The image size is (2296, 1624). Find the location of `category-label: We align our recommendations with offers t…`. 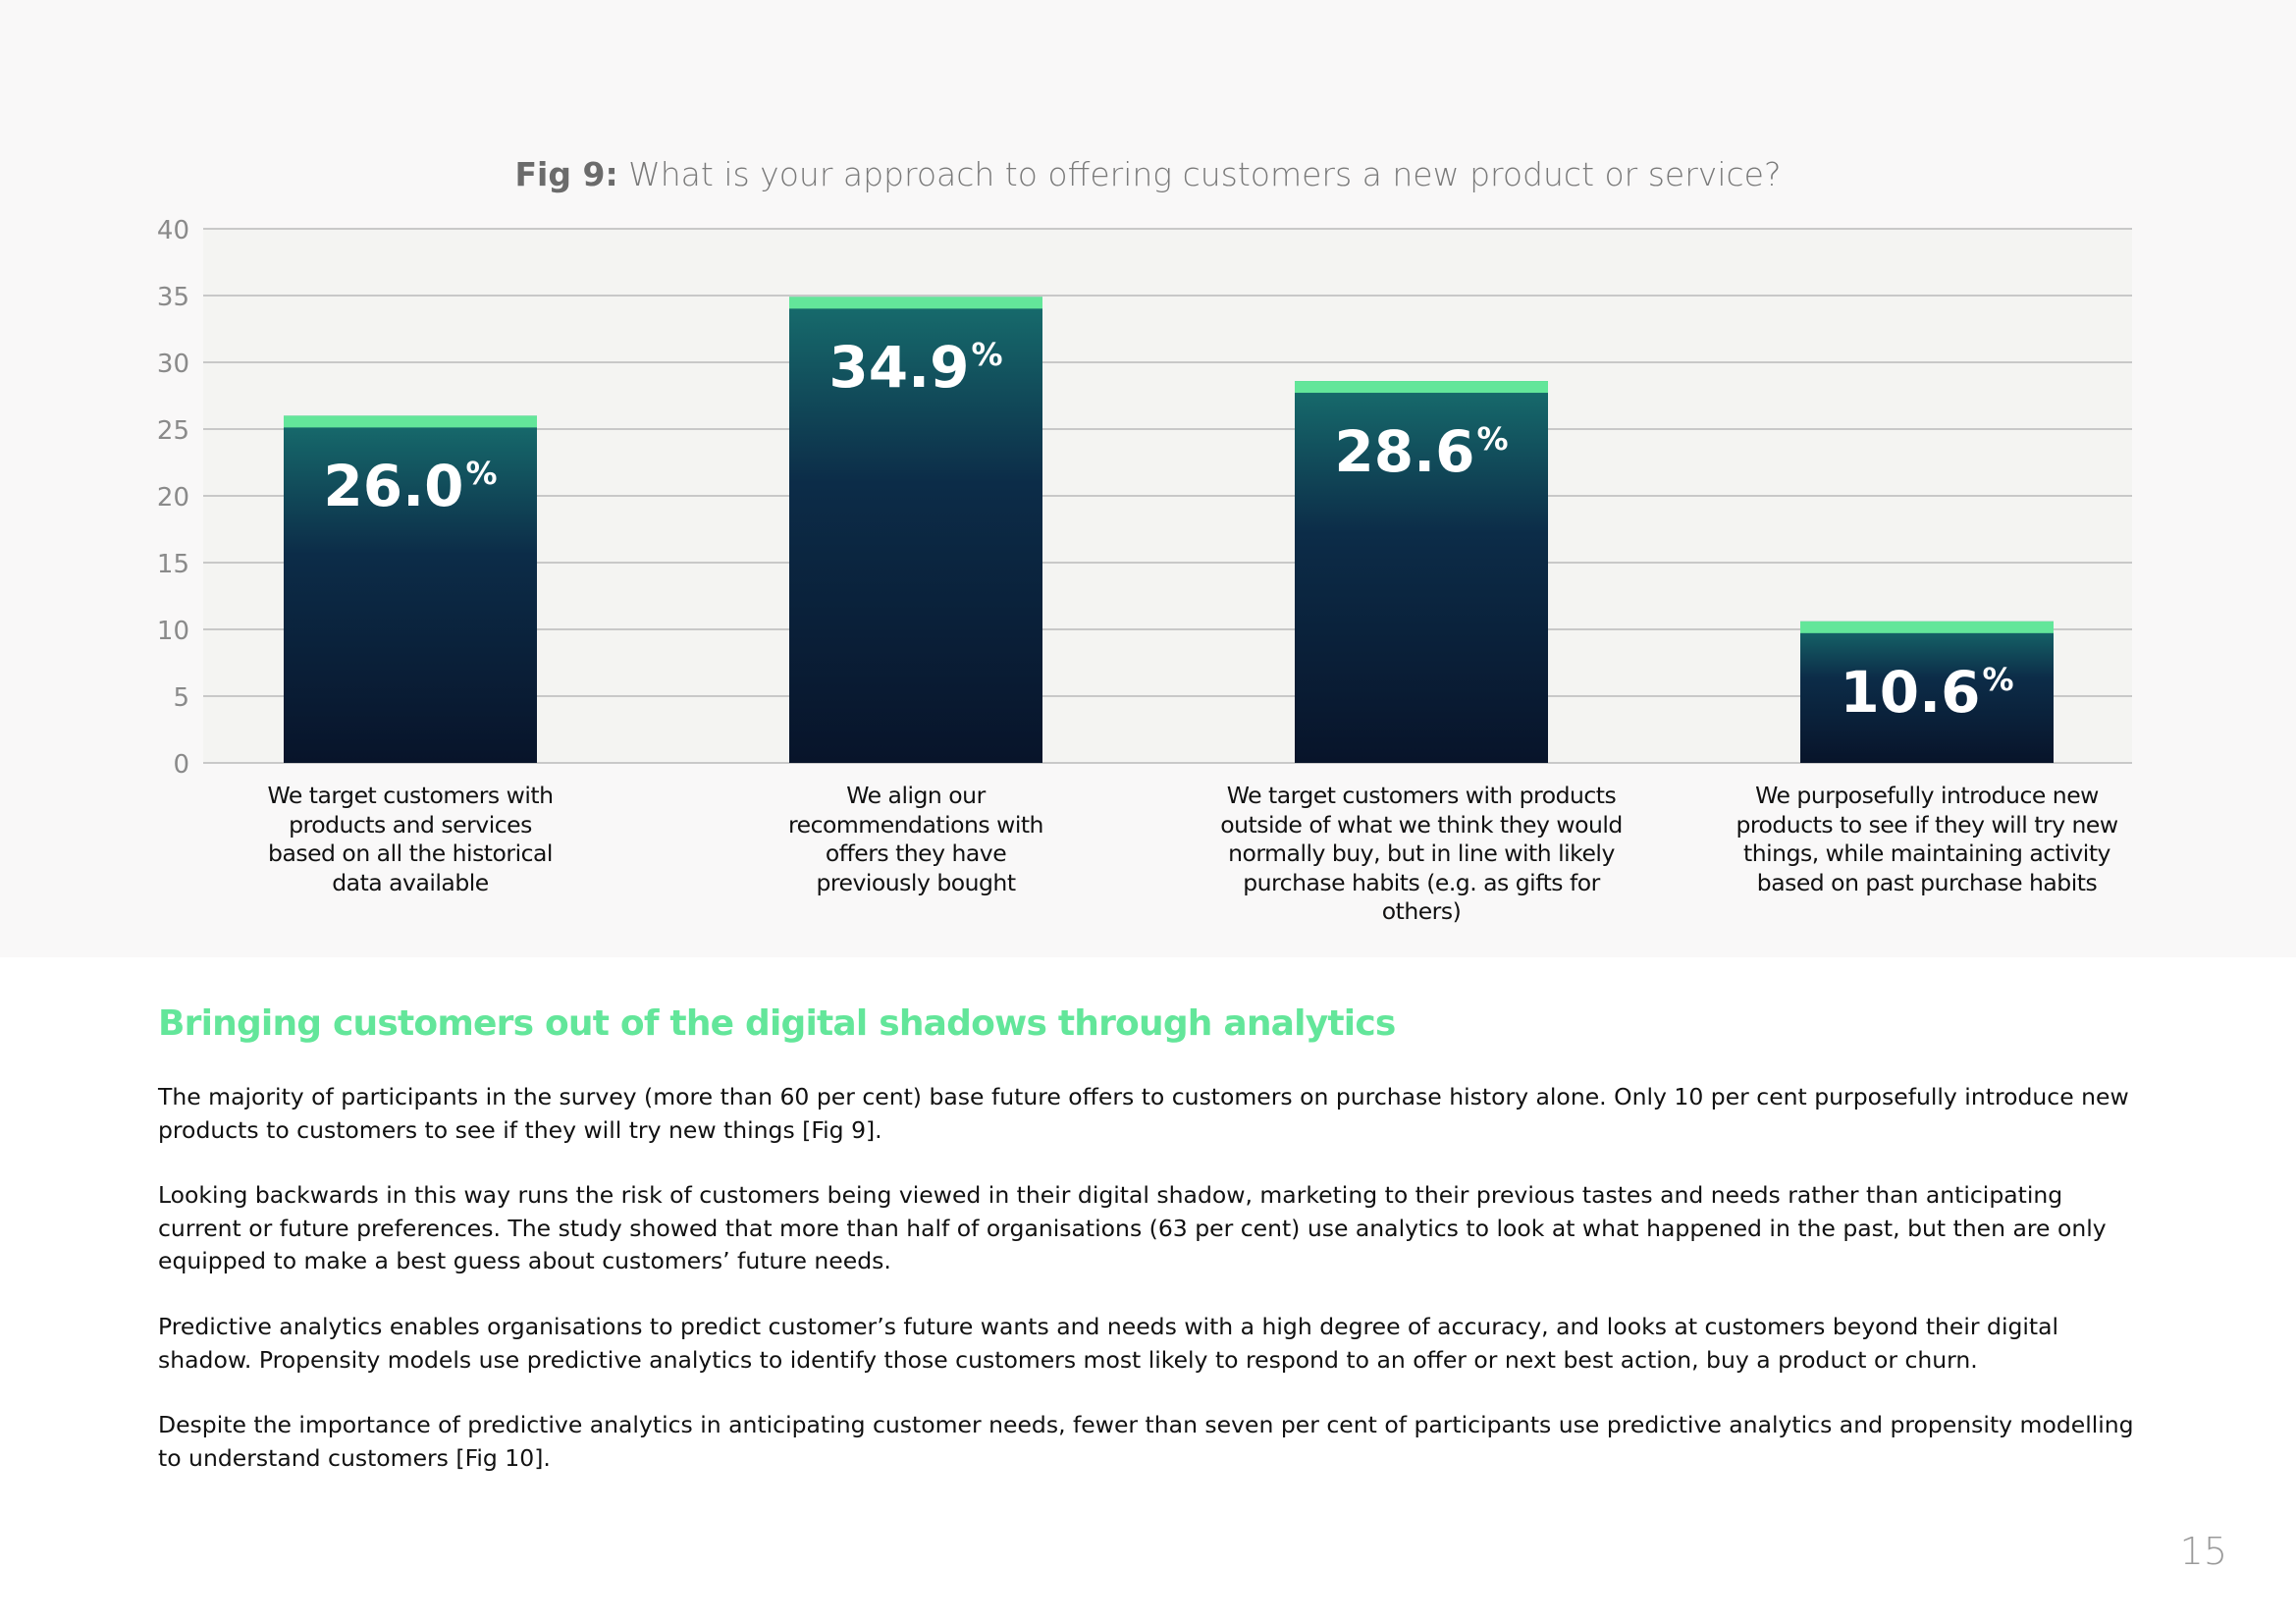

category-label: We align our recommendations with offers t… is located at coordinates (916, 839).